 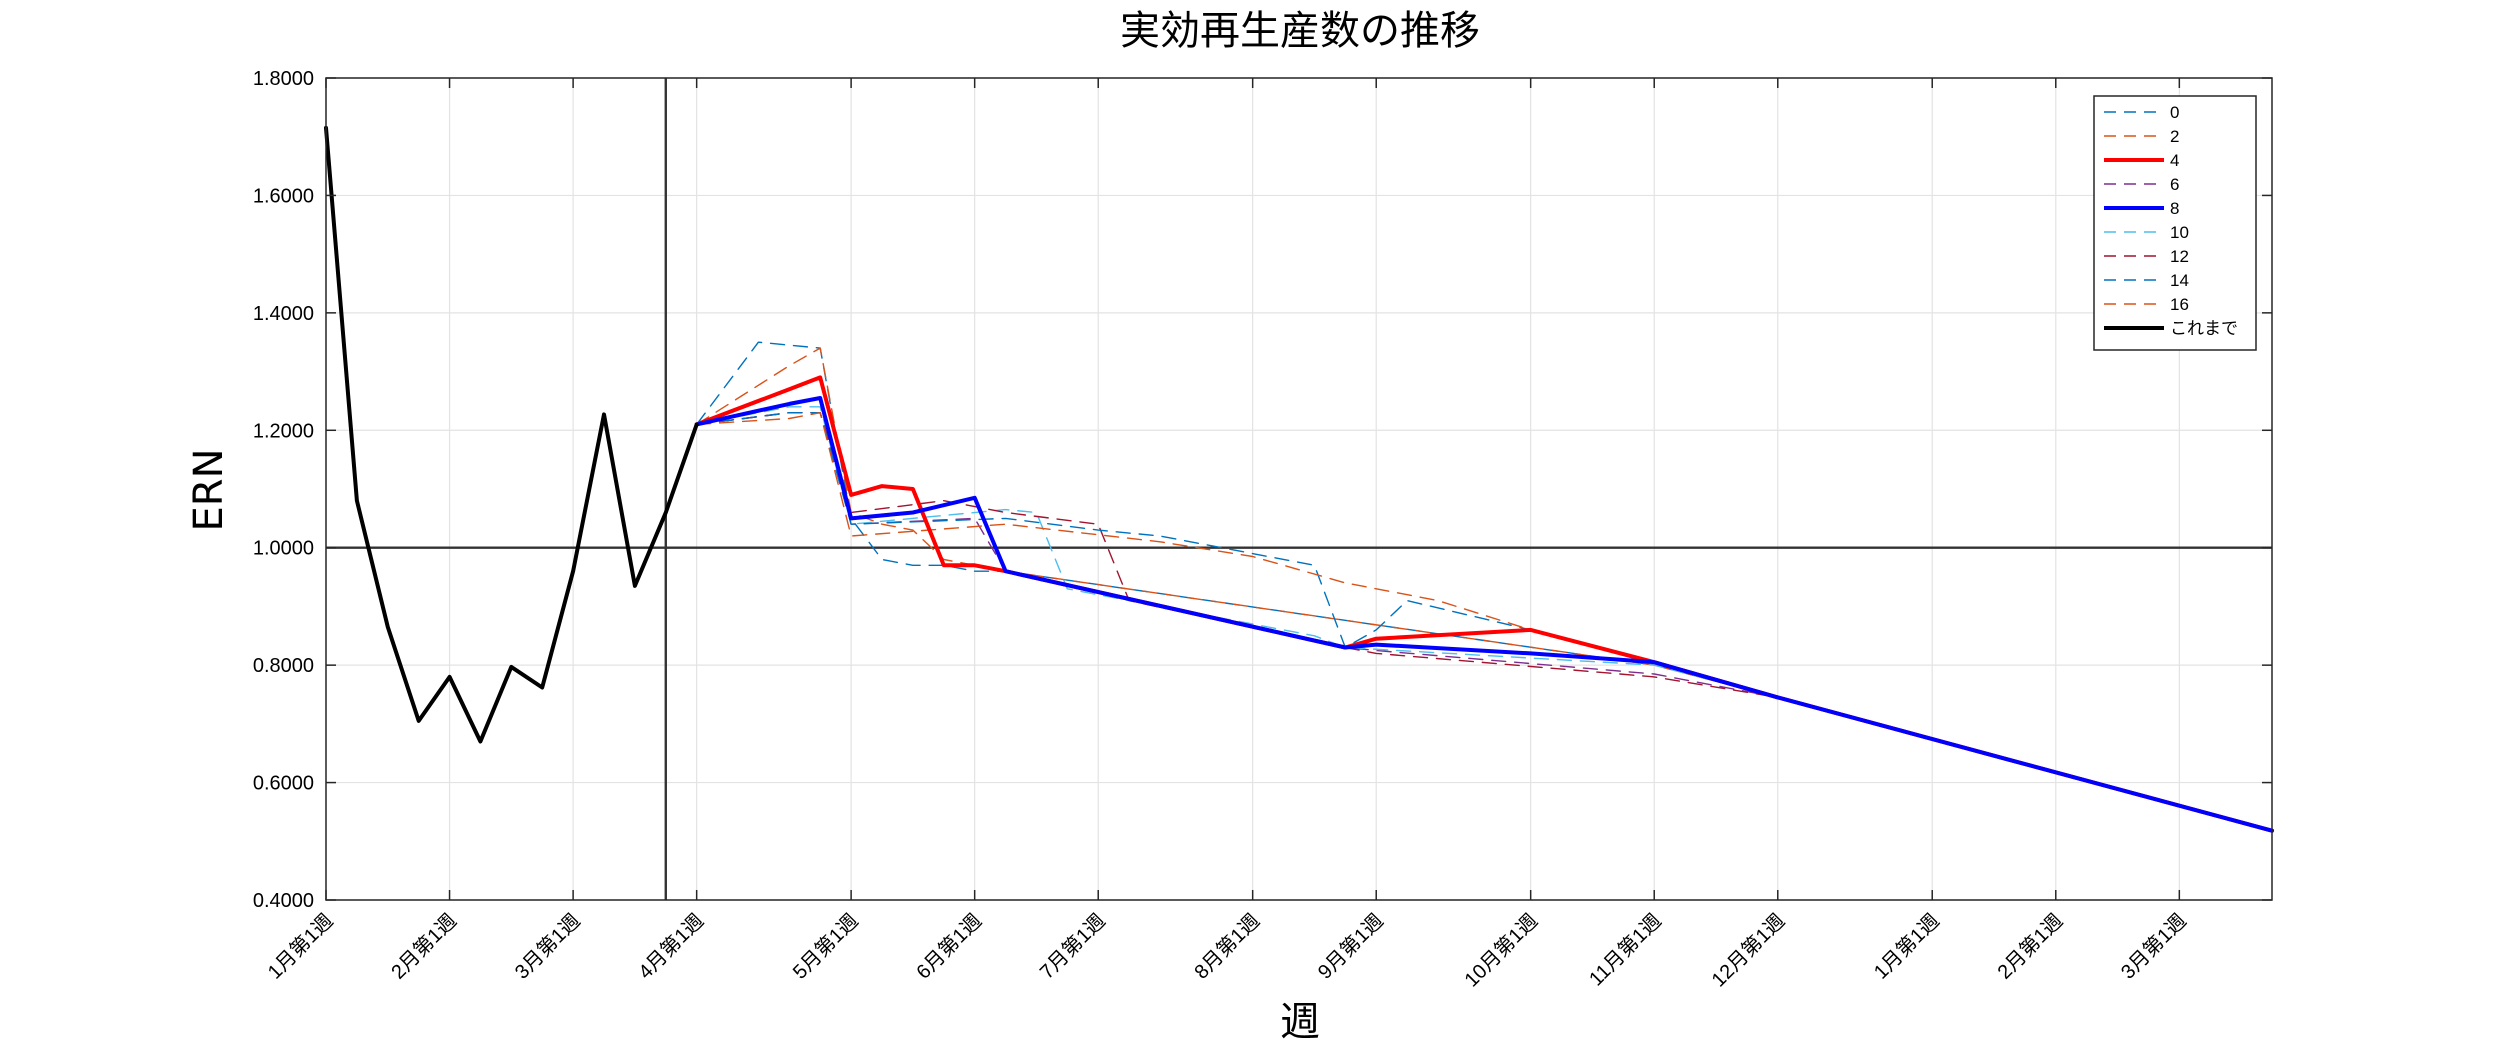 What do you see at coordinates (1300, 1020) in the screenshot?
I see `x-axis-label: 週` at bounding box center [1300, 1020].